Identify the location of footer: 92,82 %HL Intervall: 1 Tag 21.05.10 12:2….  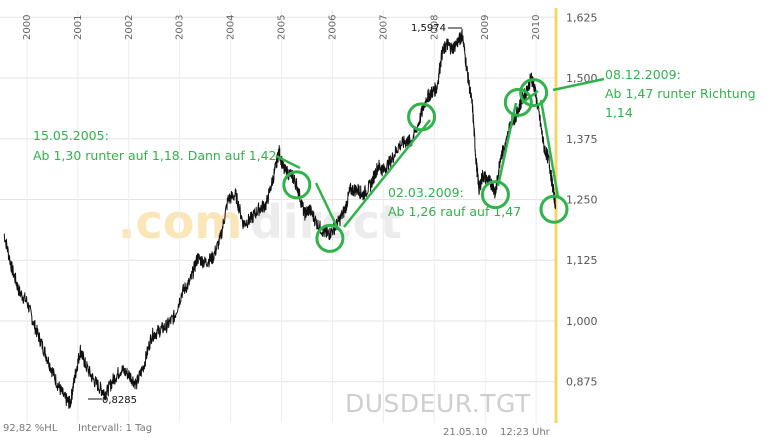
(277, 430).